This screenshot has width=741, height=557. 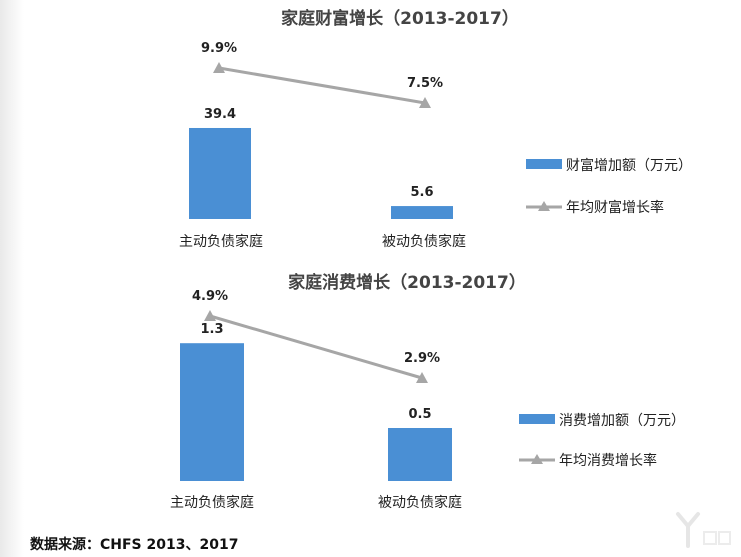 I want to click on rate-value-label: 9.9%, so click(x=219, y=48).